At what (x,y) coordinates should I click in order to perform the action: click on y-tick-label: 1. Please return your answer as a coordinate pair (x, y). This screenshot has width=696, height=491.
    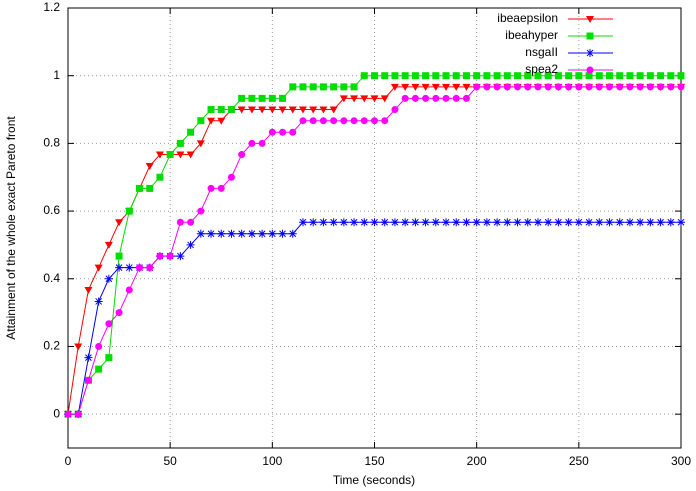
    Looking at the image, I should click on (56, 75).